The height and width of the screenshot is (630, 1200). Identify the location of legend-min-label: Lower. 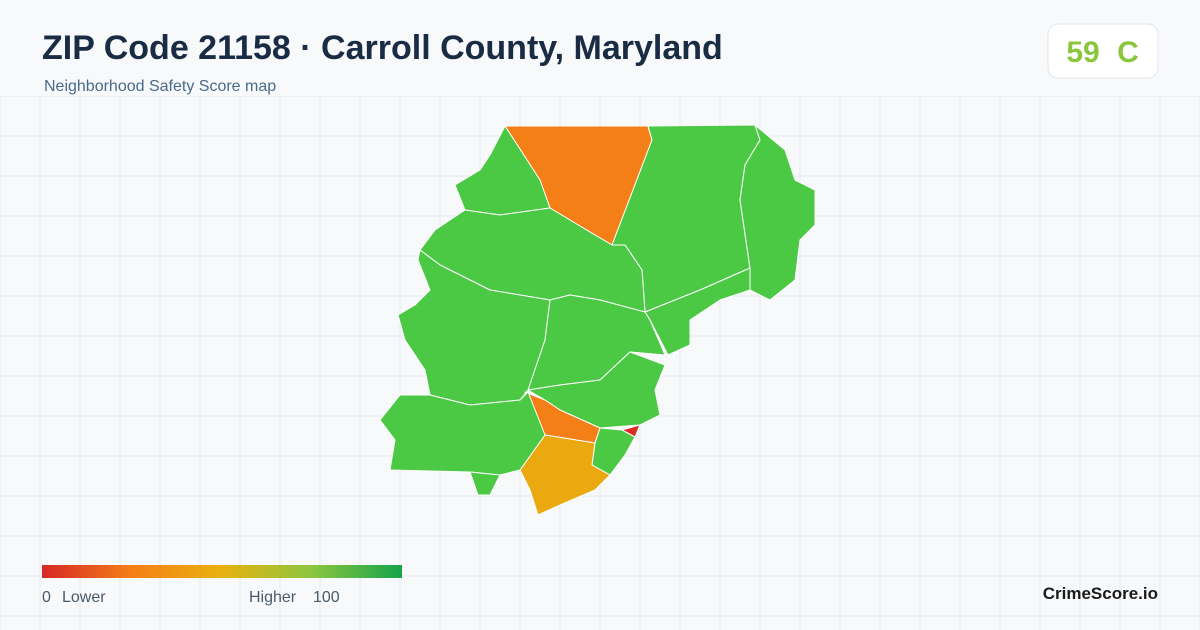
(84, 597).